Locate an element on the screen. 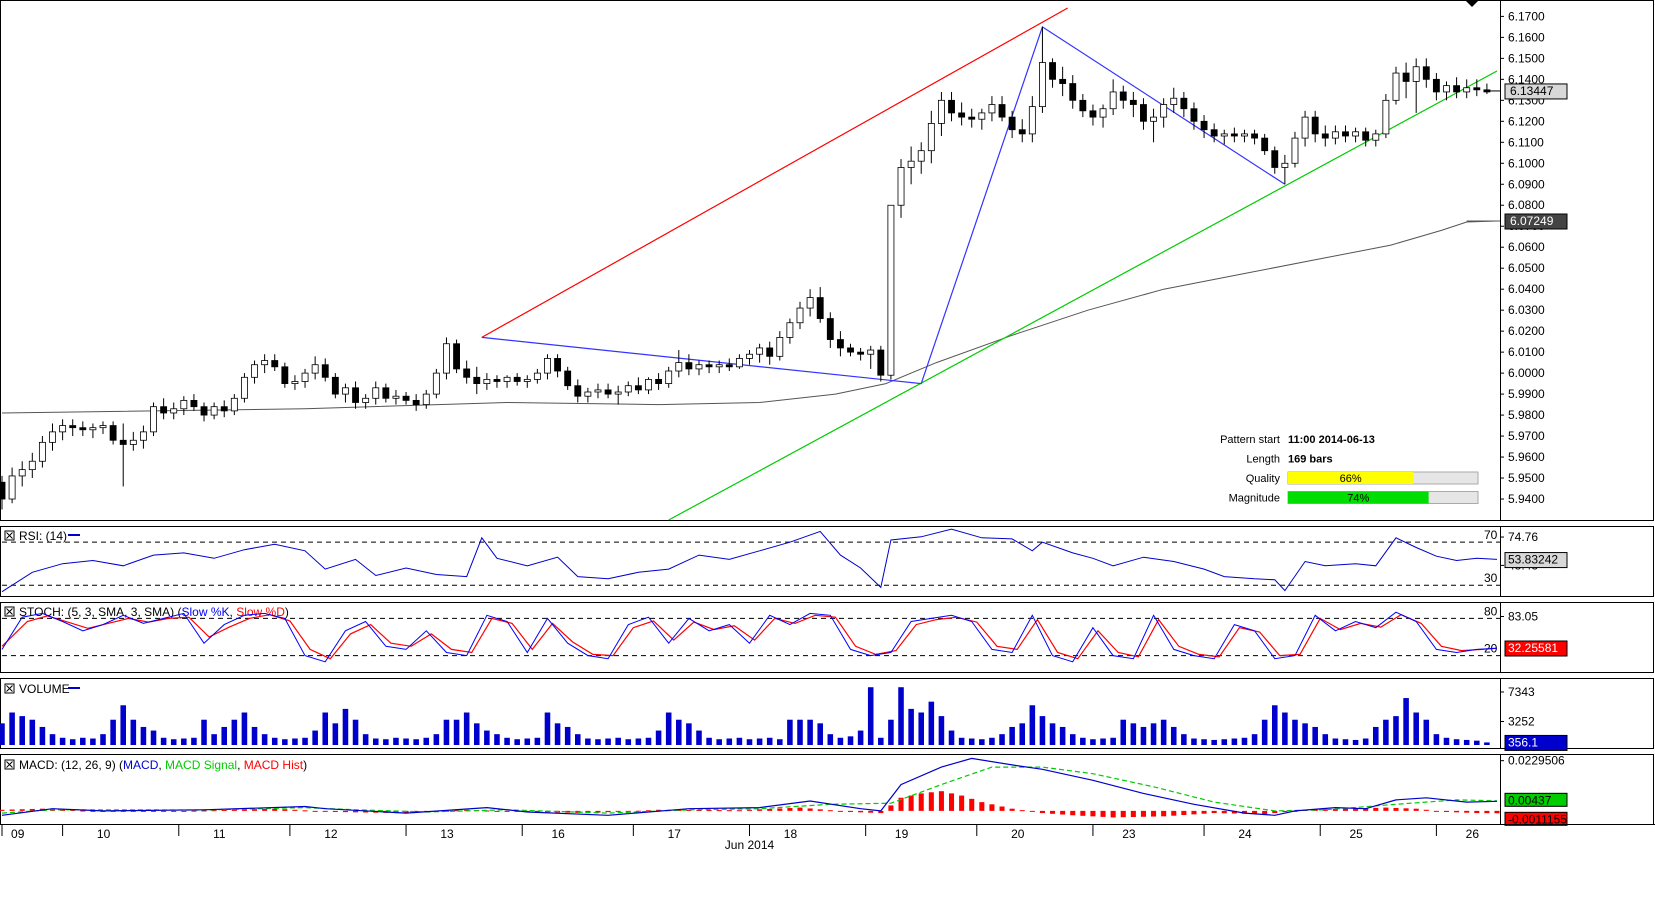 The height and width of the screenshot is (897, 1655). last-price-label: 6.13447 is located at coordinates (1532, 91).